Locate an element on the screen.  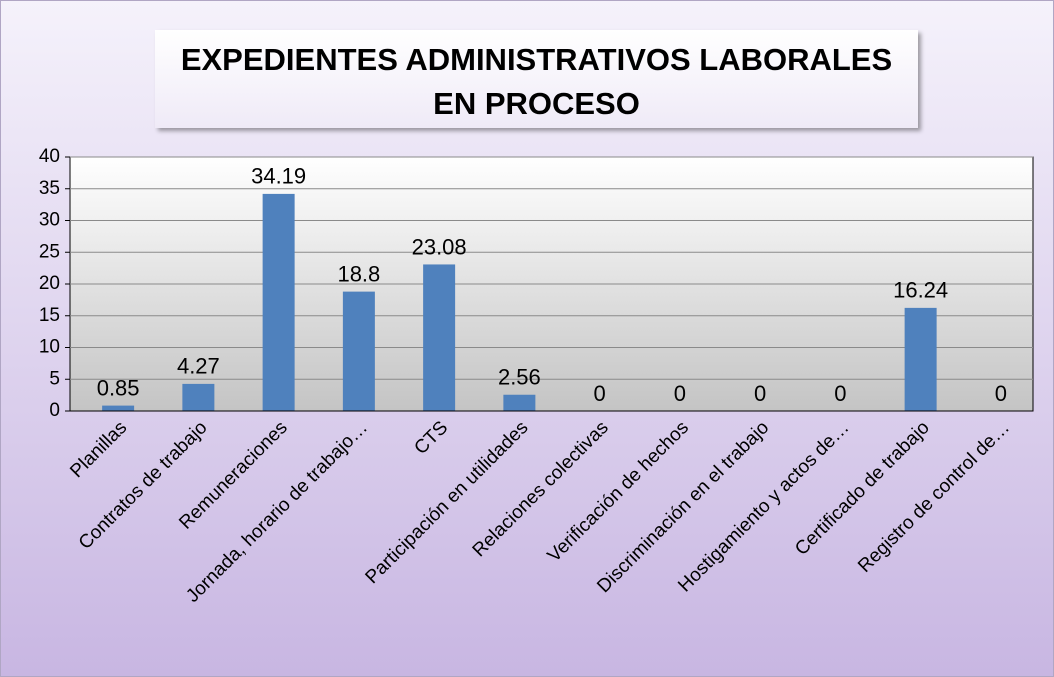
y-tick-label: 10 is located at coordinates (49, 347).